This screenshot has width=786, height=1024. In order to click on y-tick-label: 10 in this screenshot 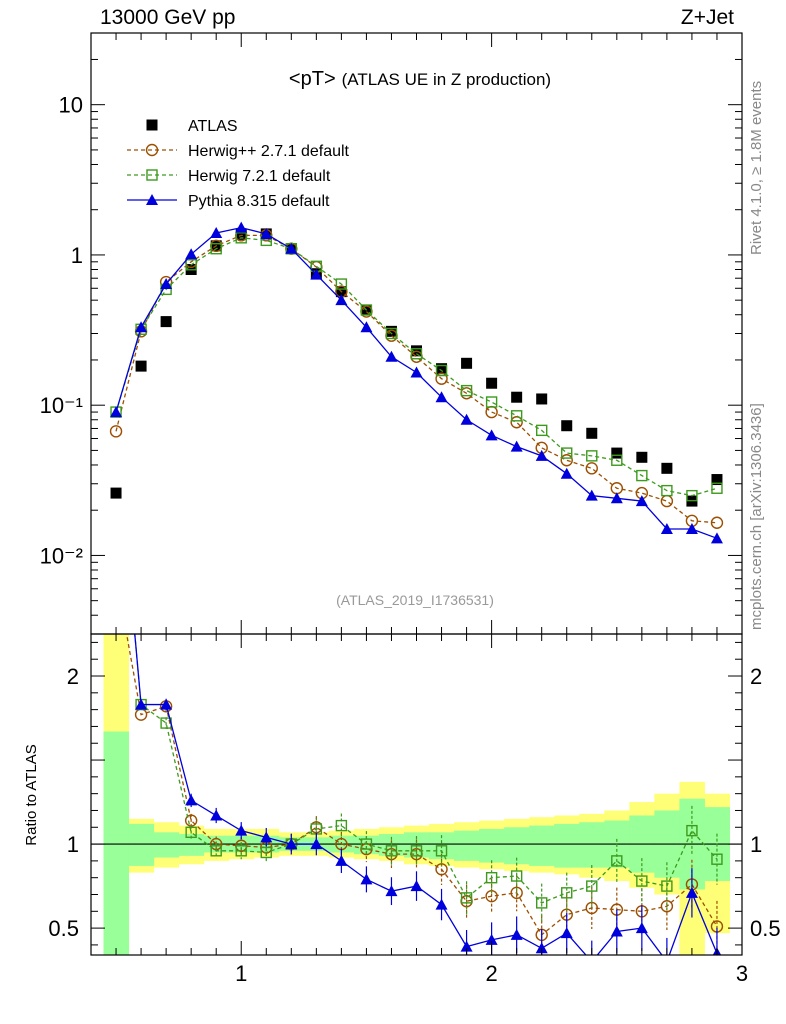, I will do `click(71, 105)`.